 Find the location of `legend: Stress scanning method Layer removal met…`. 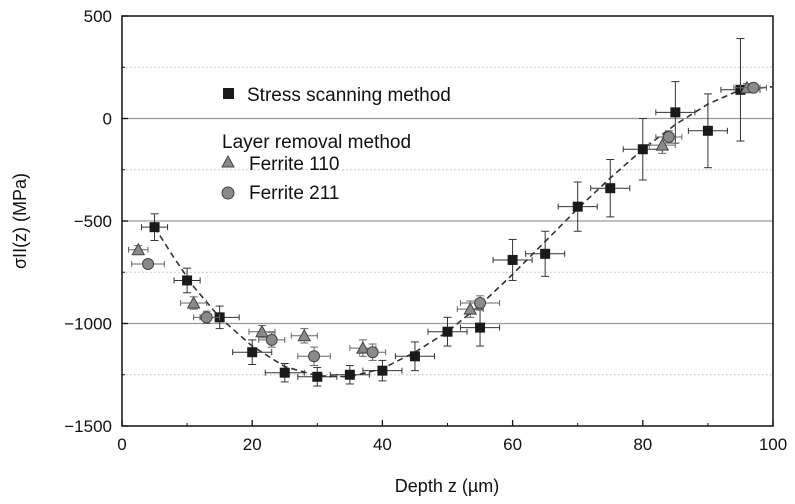

legend: Stress scanning method Layer removal met… is located at coordinates (336, 144).